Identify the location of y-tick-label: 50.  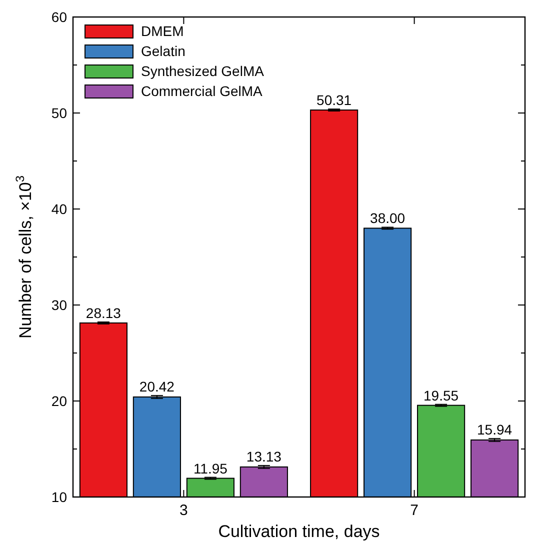
(59, 112).